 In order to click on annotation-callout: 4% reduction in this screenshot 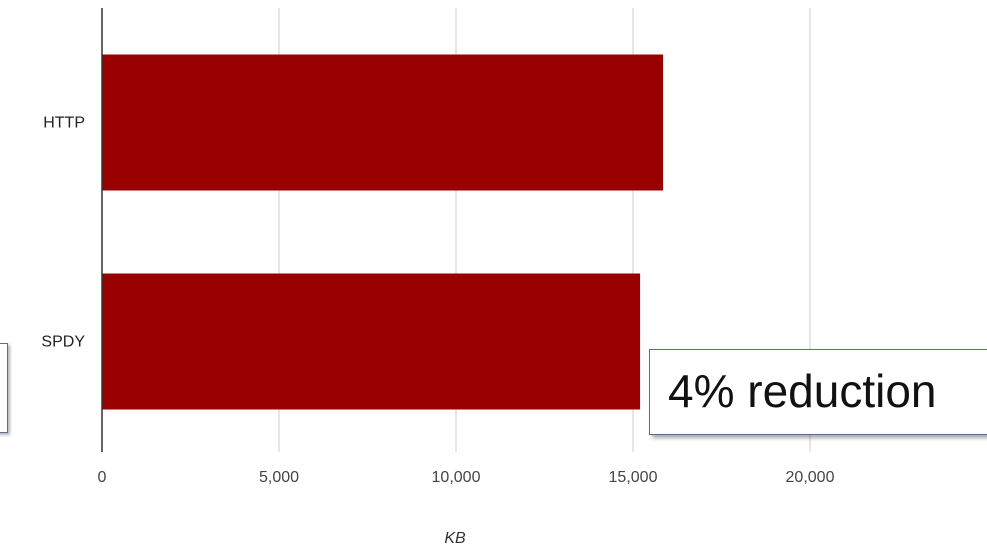, I will do `click(818, 392)`.